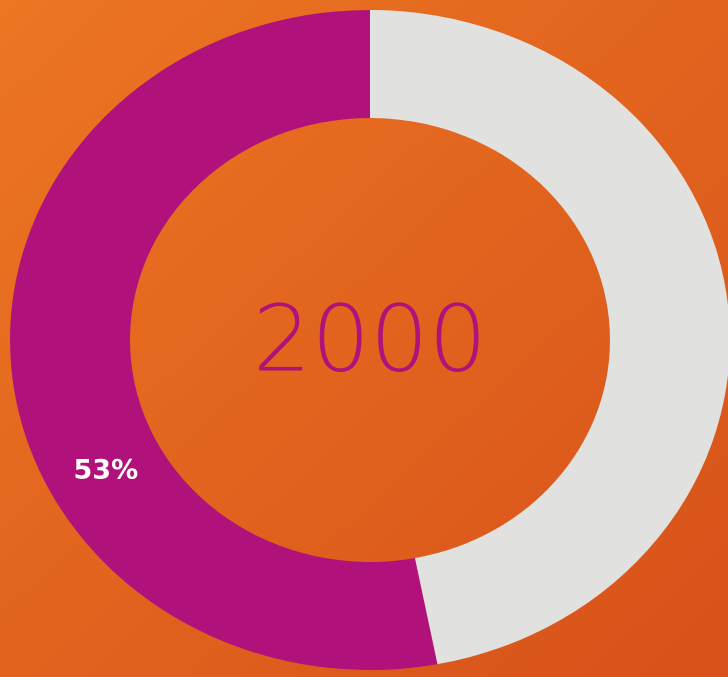  I want to click on center-label: 2000, so click(370, 339).